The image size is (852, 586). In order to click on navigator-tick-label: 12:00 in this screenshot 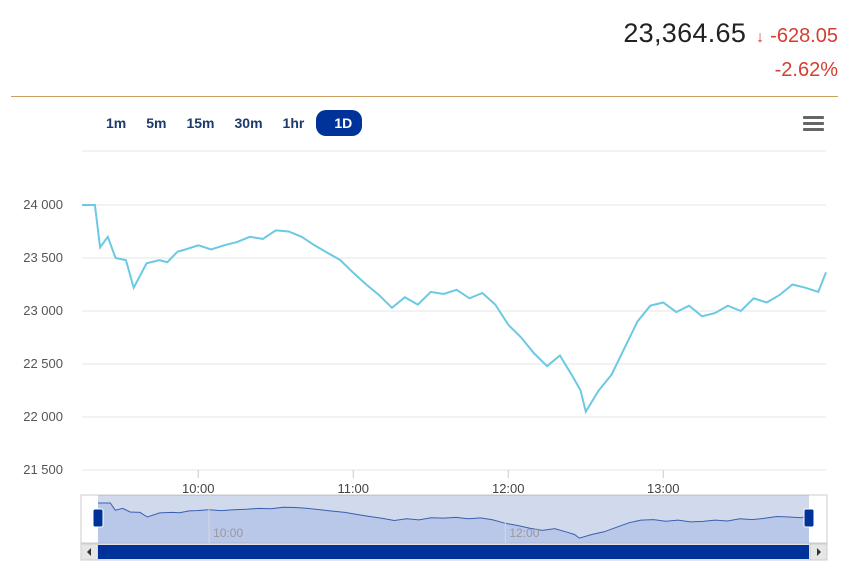, I will do `click(524, 533)`.